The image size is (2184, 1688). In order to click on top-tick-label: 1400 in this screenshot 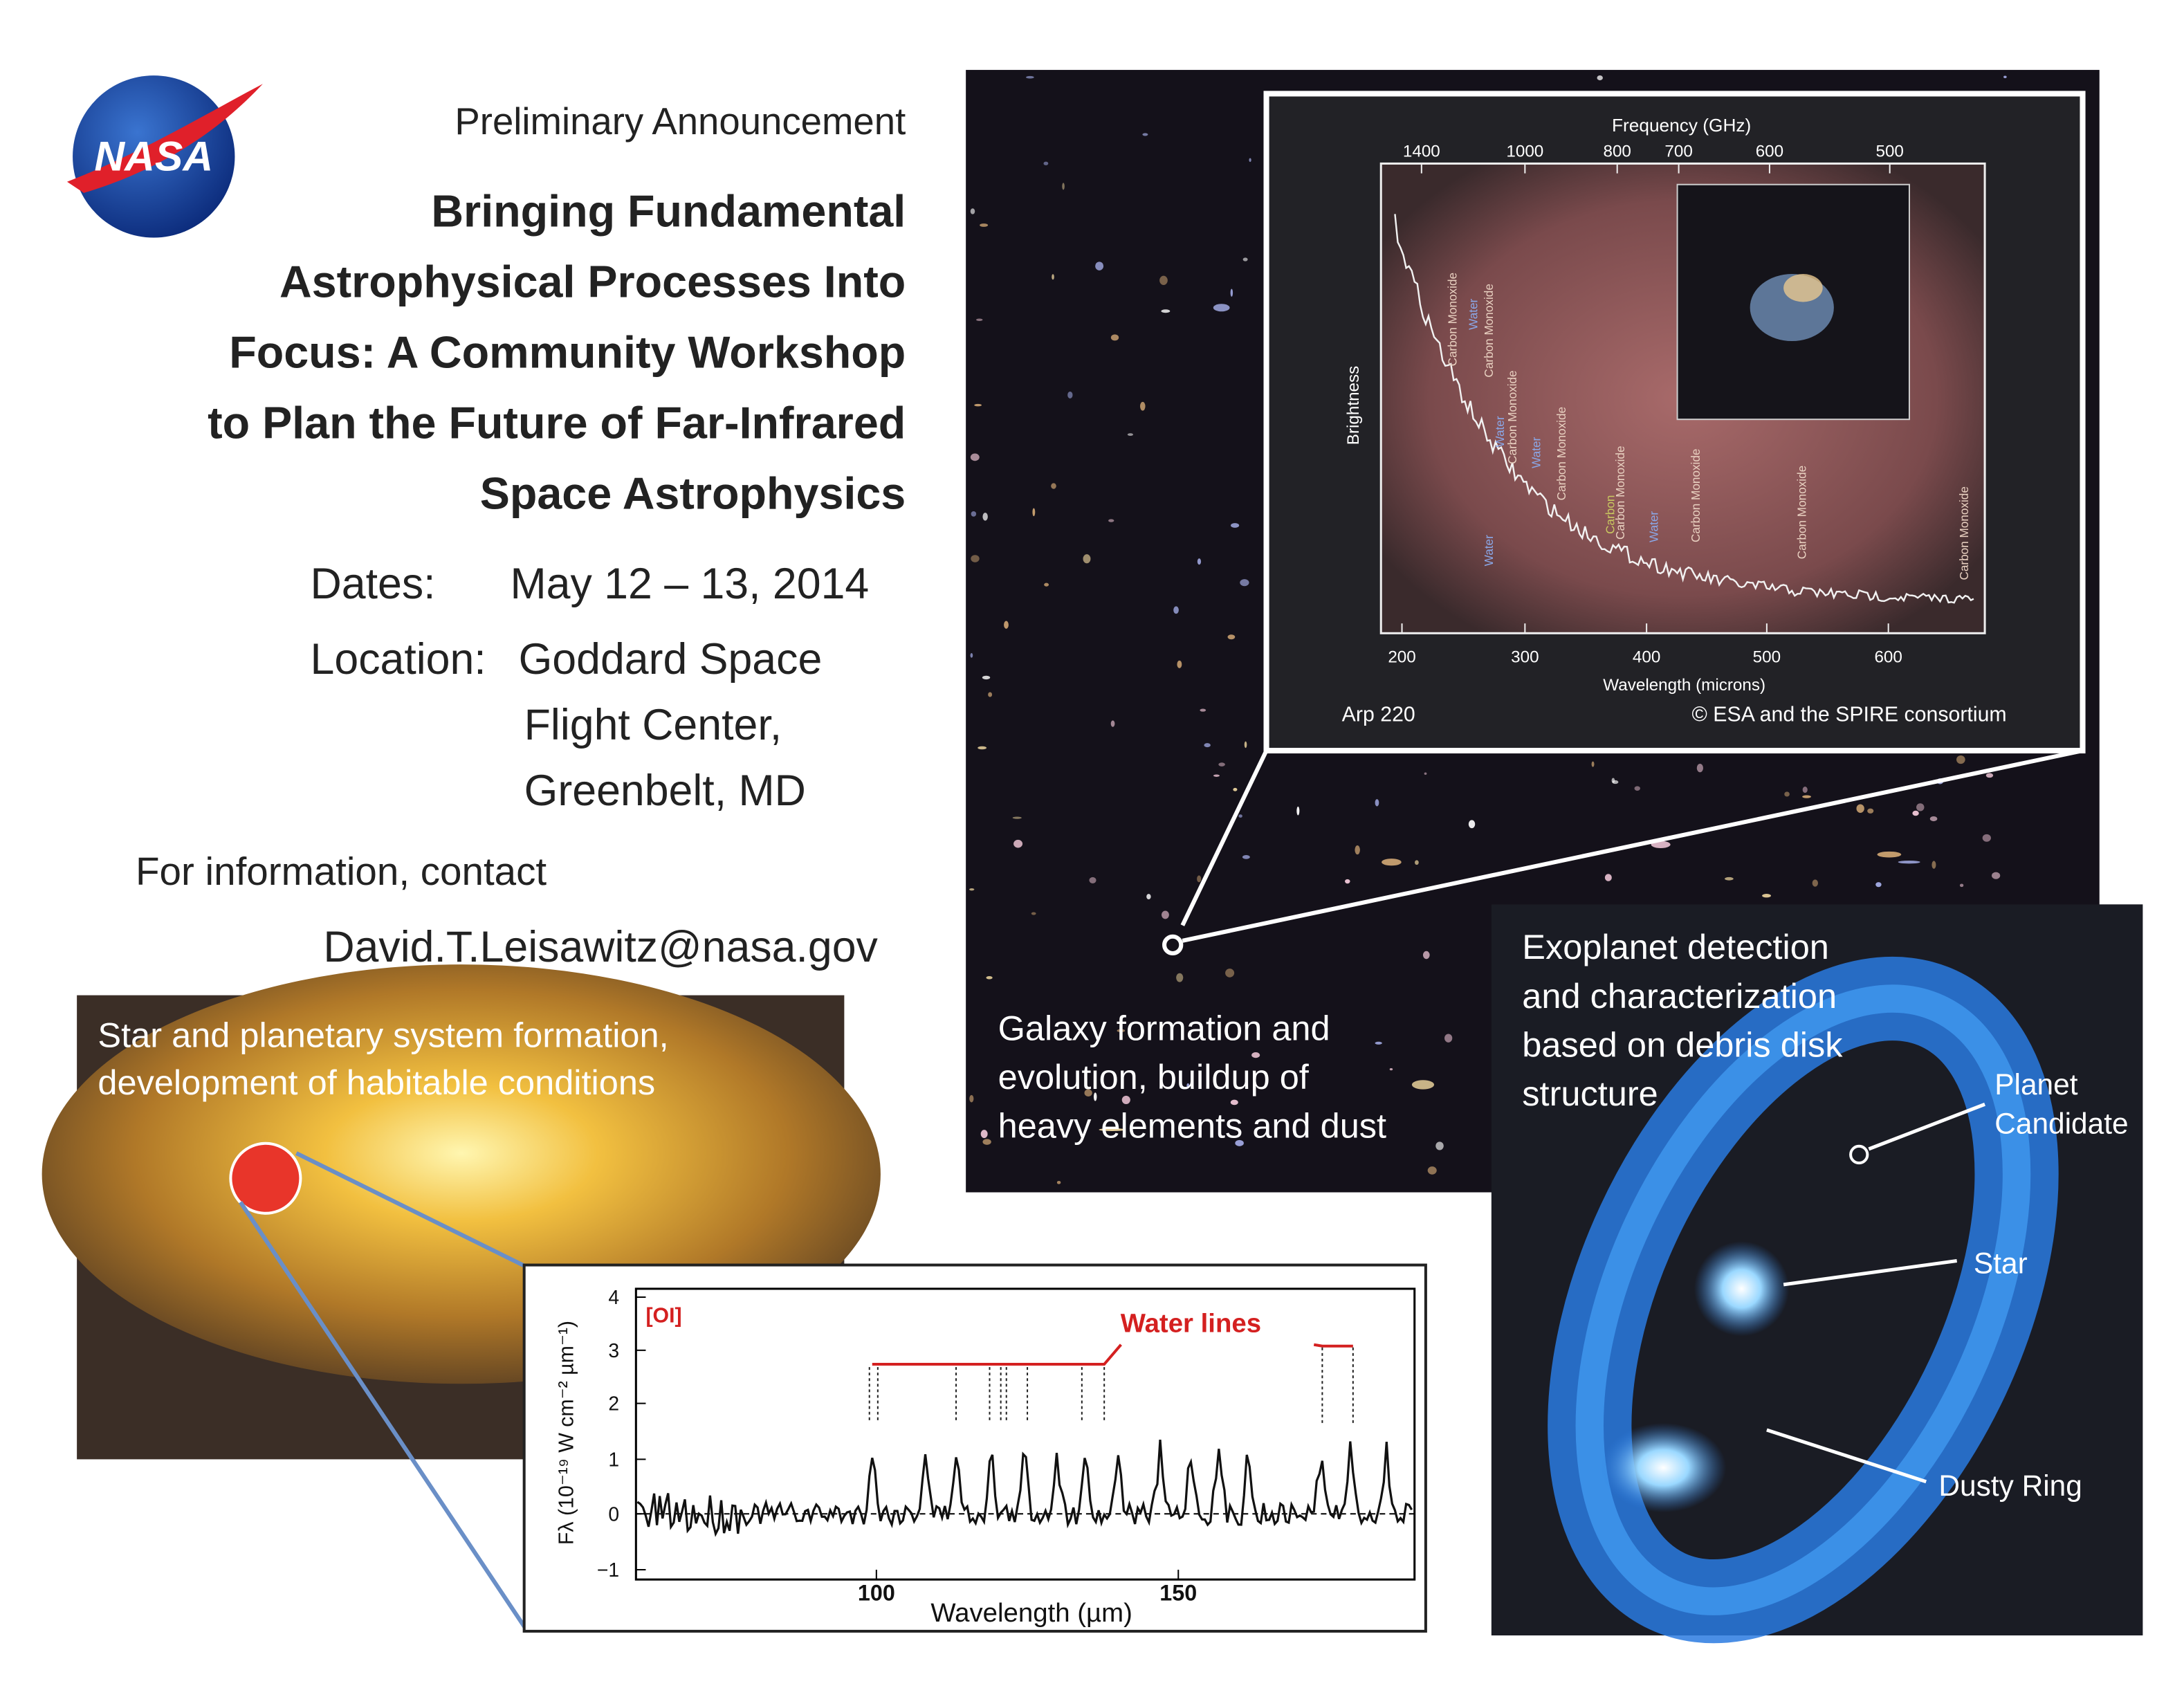, I will do `click(1421, 151)`.